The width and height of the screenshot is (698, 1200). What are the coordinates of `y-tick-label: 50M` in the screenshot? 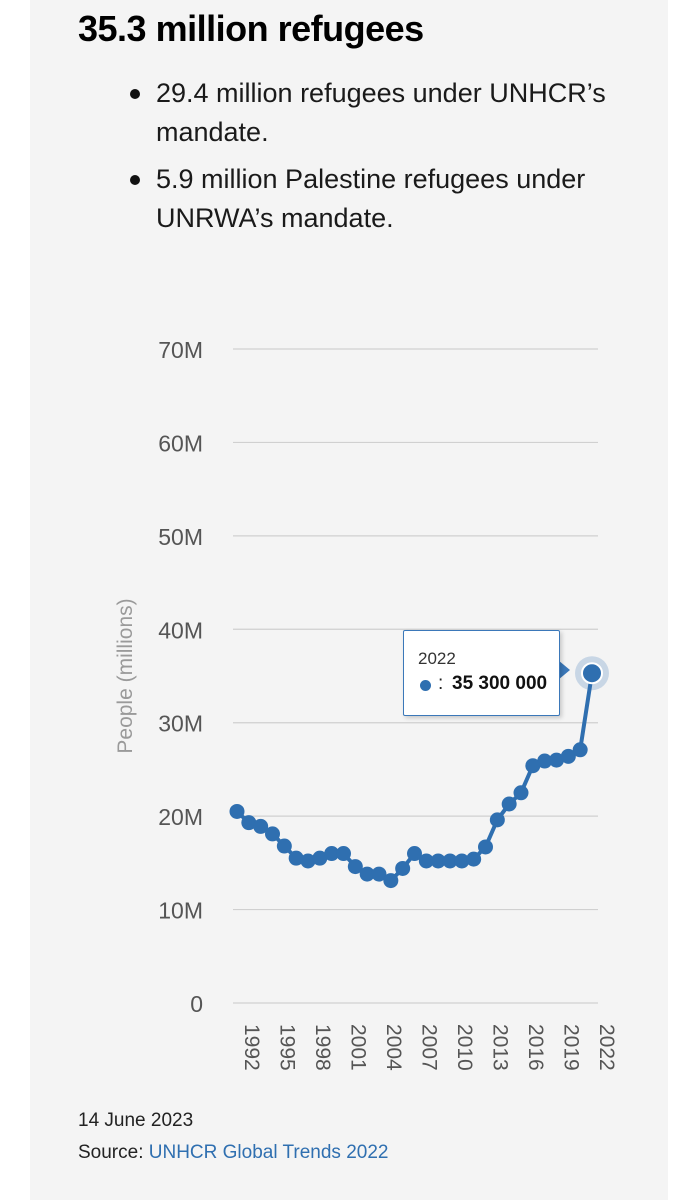 It's located at (180, 537).